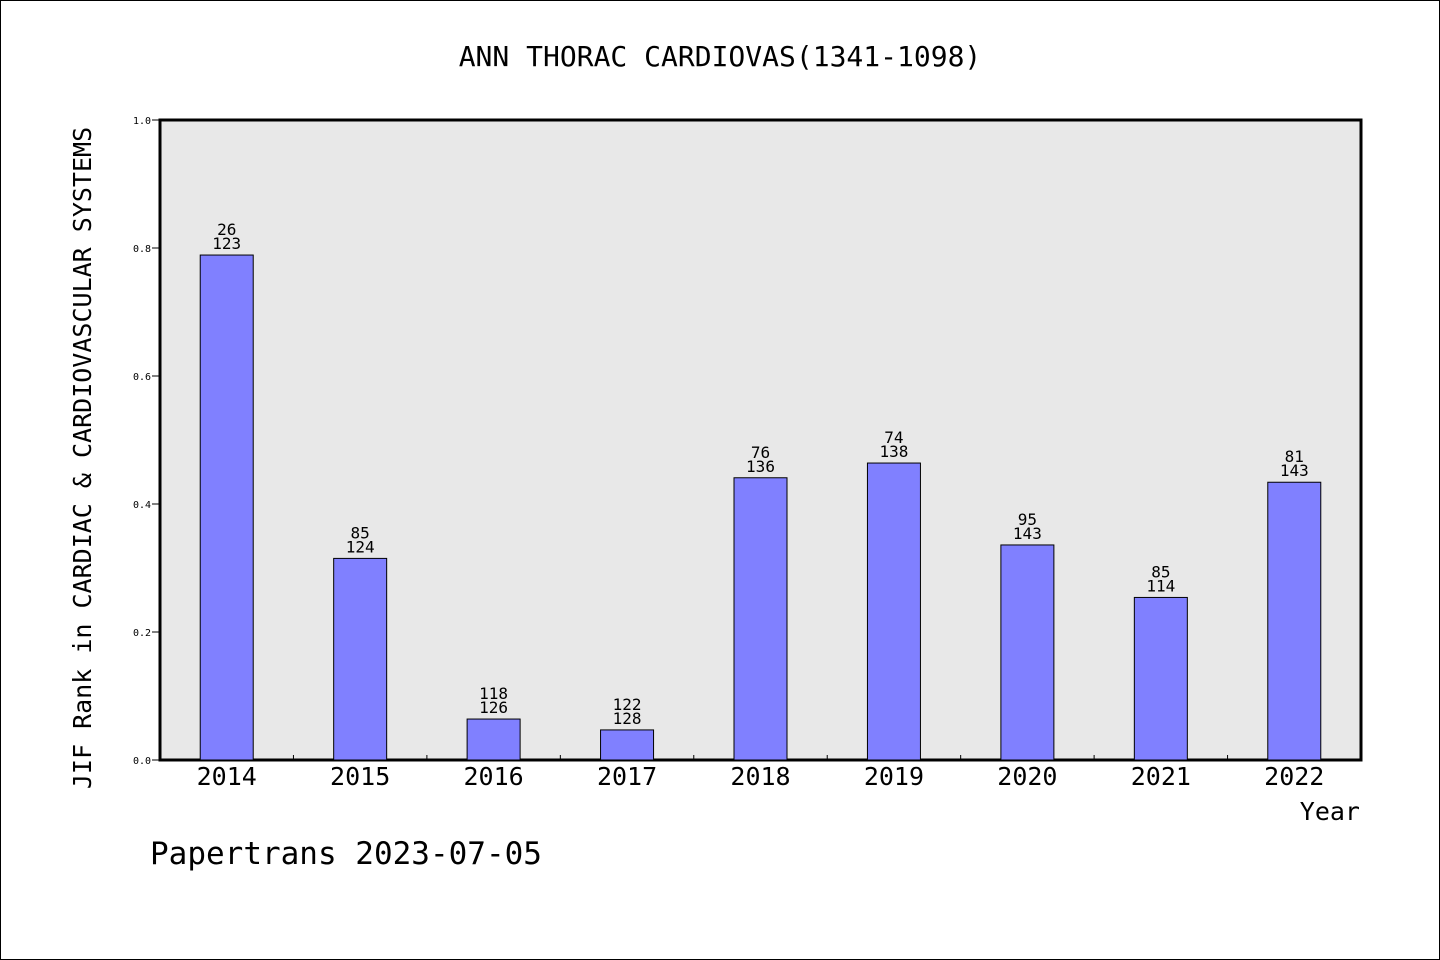  What do you see at coordinates (226, 229) in the screenshot?
I see `bar-rank-label: 26` at bounding box center [226, 229].